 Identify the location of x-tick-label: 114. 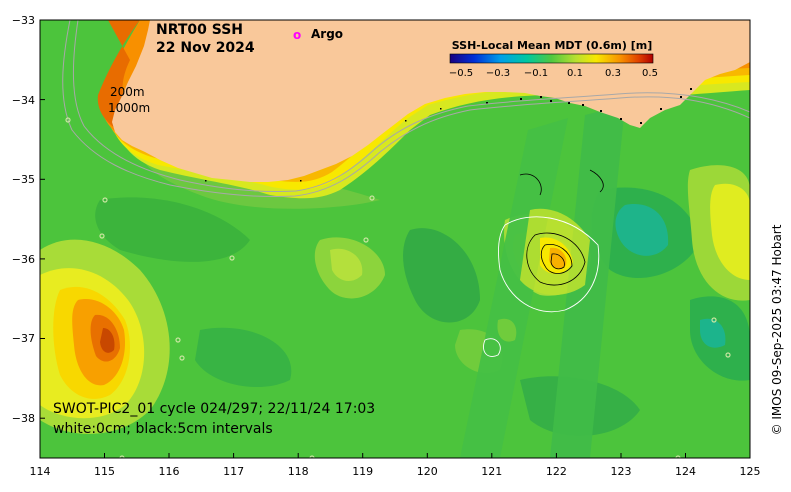
(40, 471).